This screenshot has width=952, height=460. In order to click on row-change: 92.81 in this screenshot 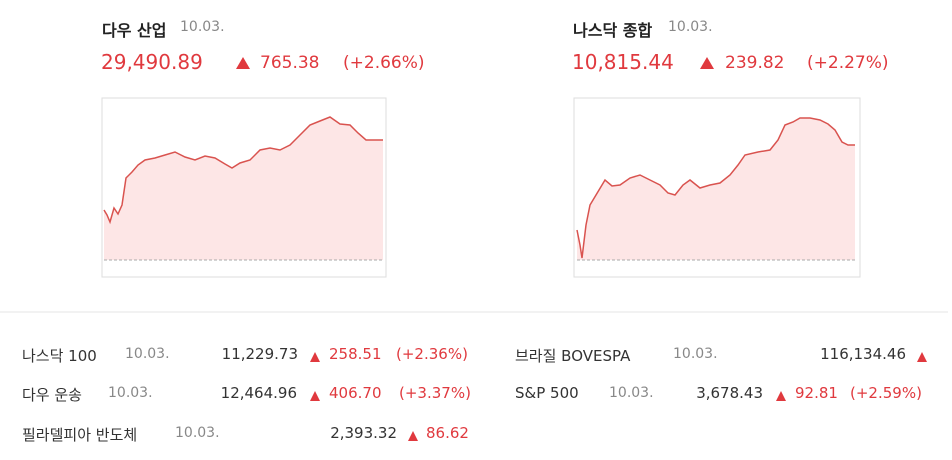, I will do `click(816, 393)`.